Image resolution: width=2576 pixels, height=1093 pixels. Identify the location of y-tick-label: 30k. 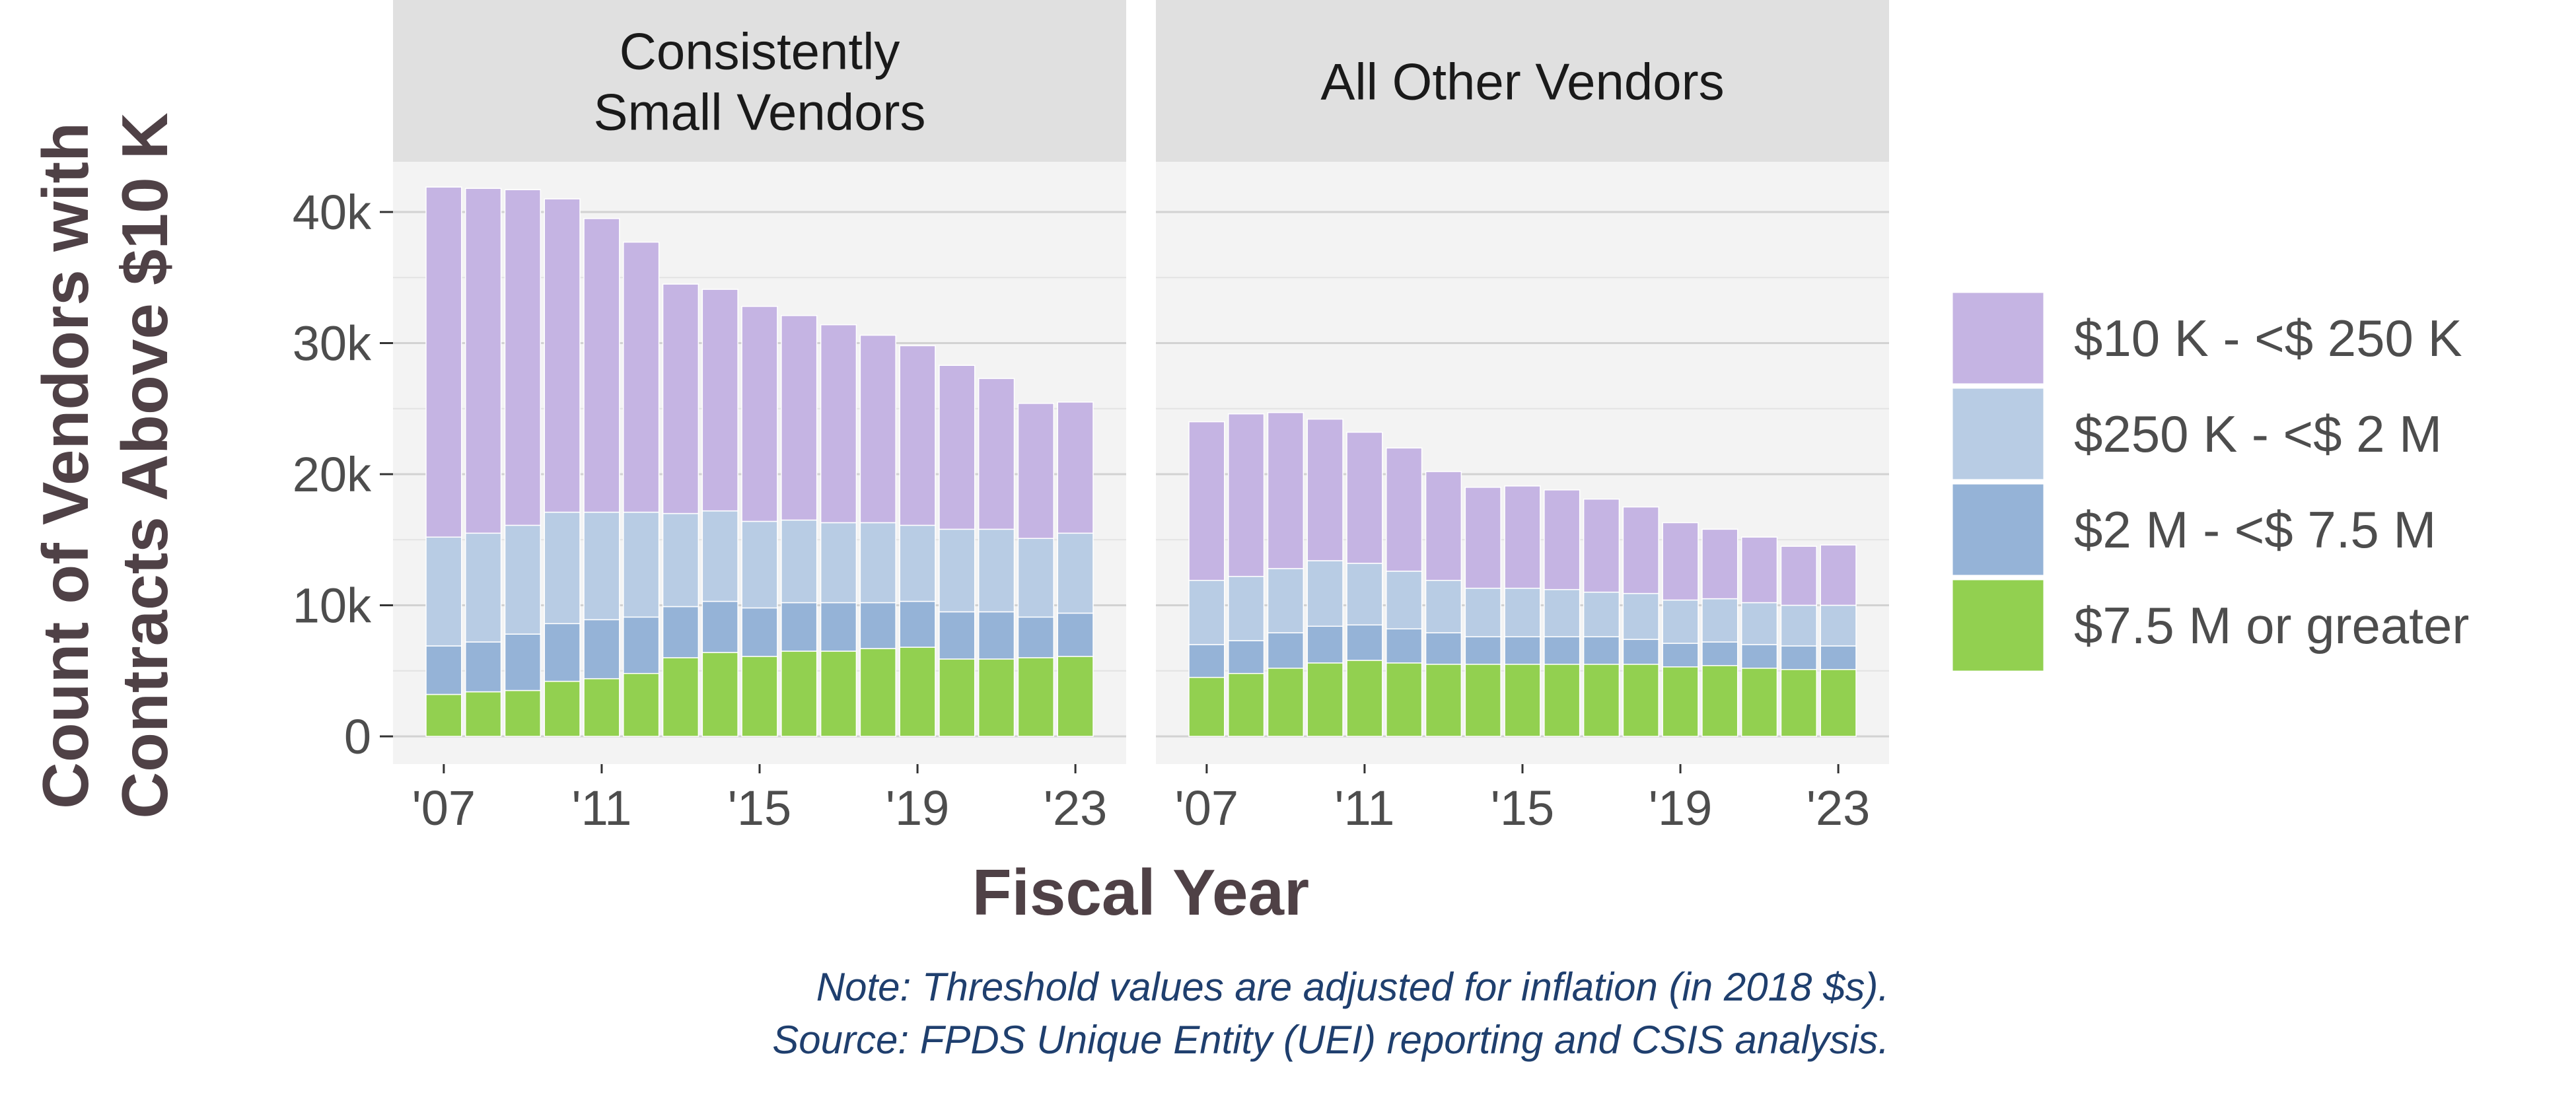
(333, 343).